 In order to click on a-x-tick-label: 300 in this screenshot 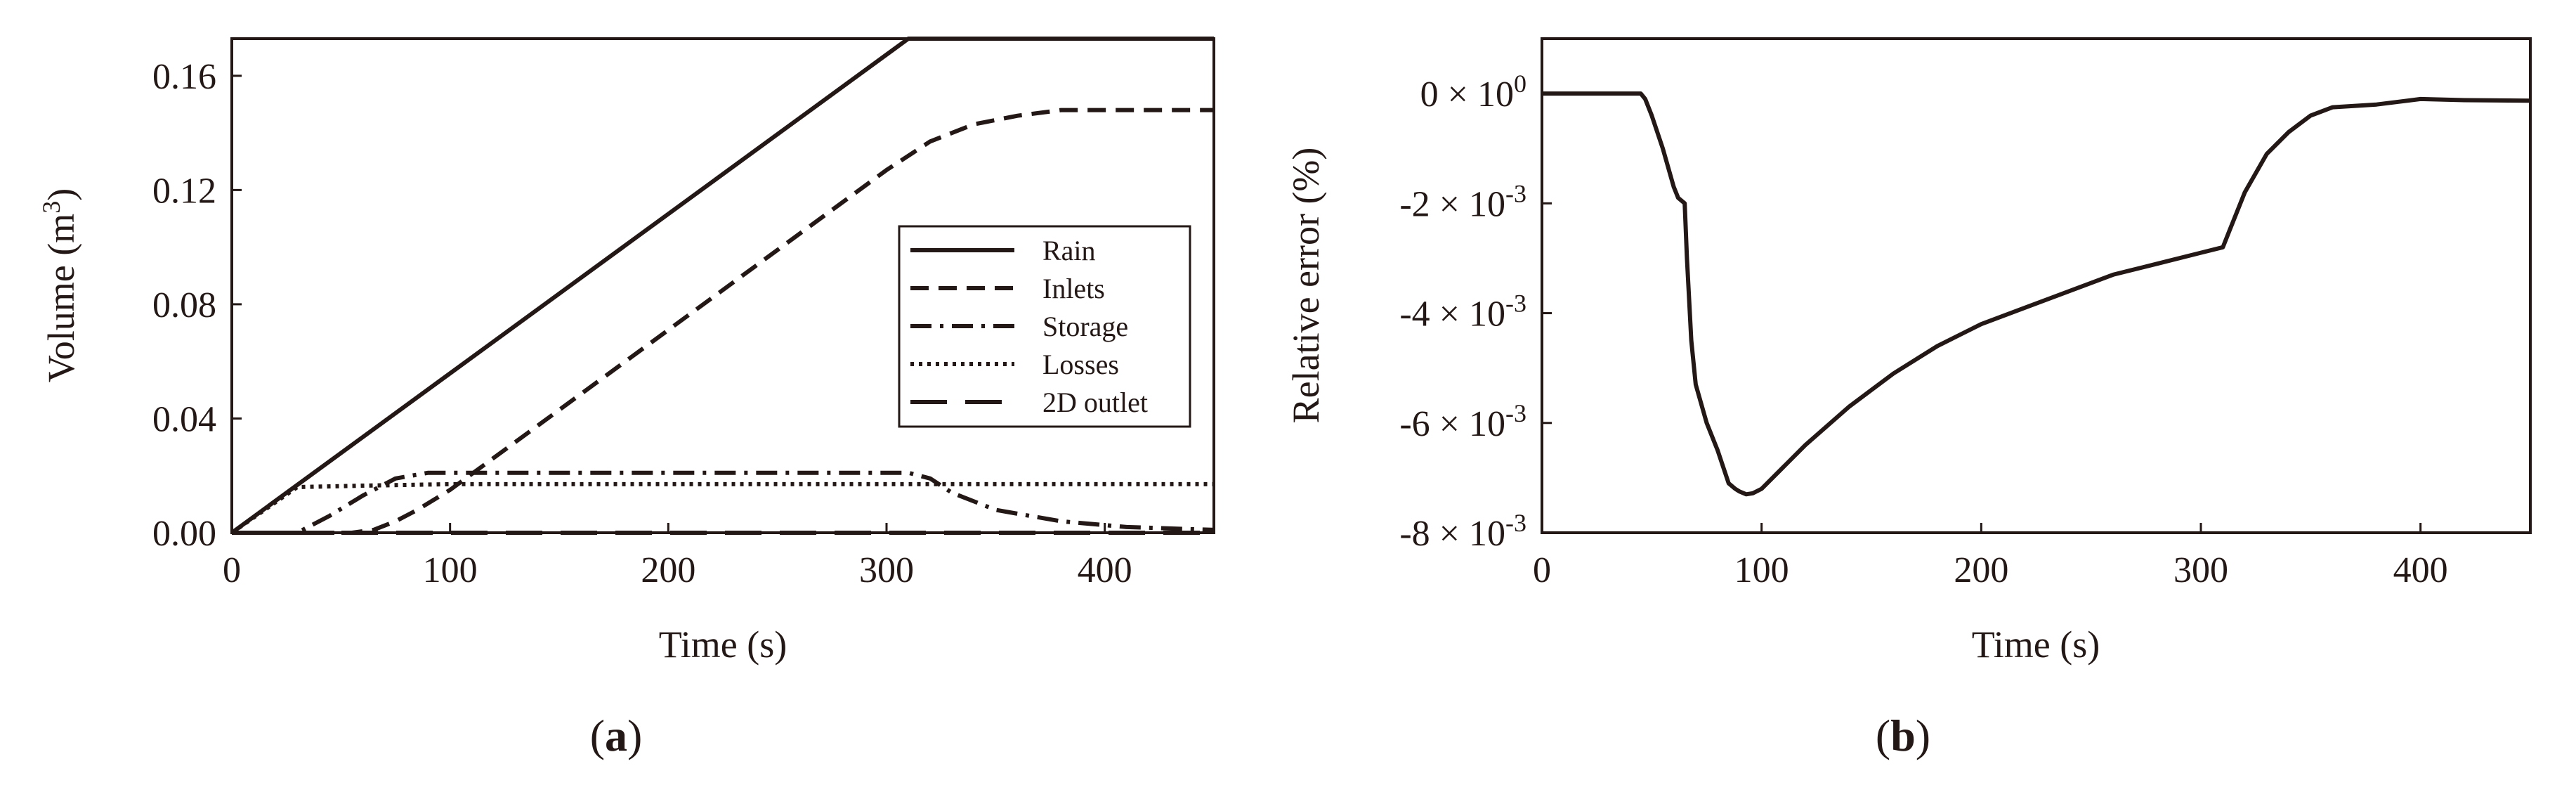, I will do `click(887, 570)`.